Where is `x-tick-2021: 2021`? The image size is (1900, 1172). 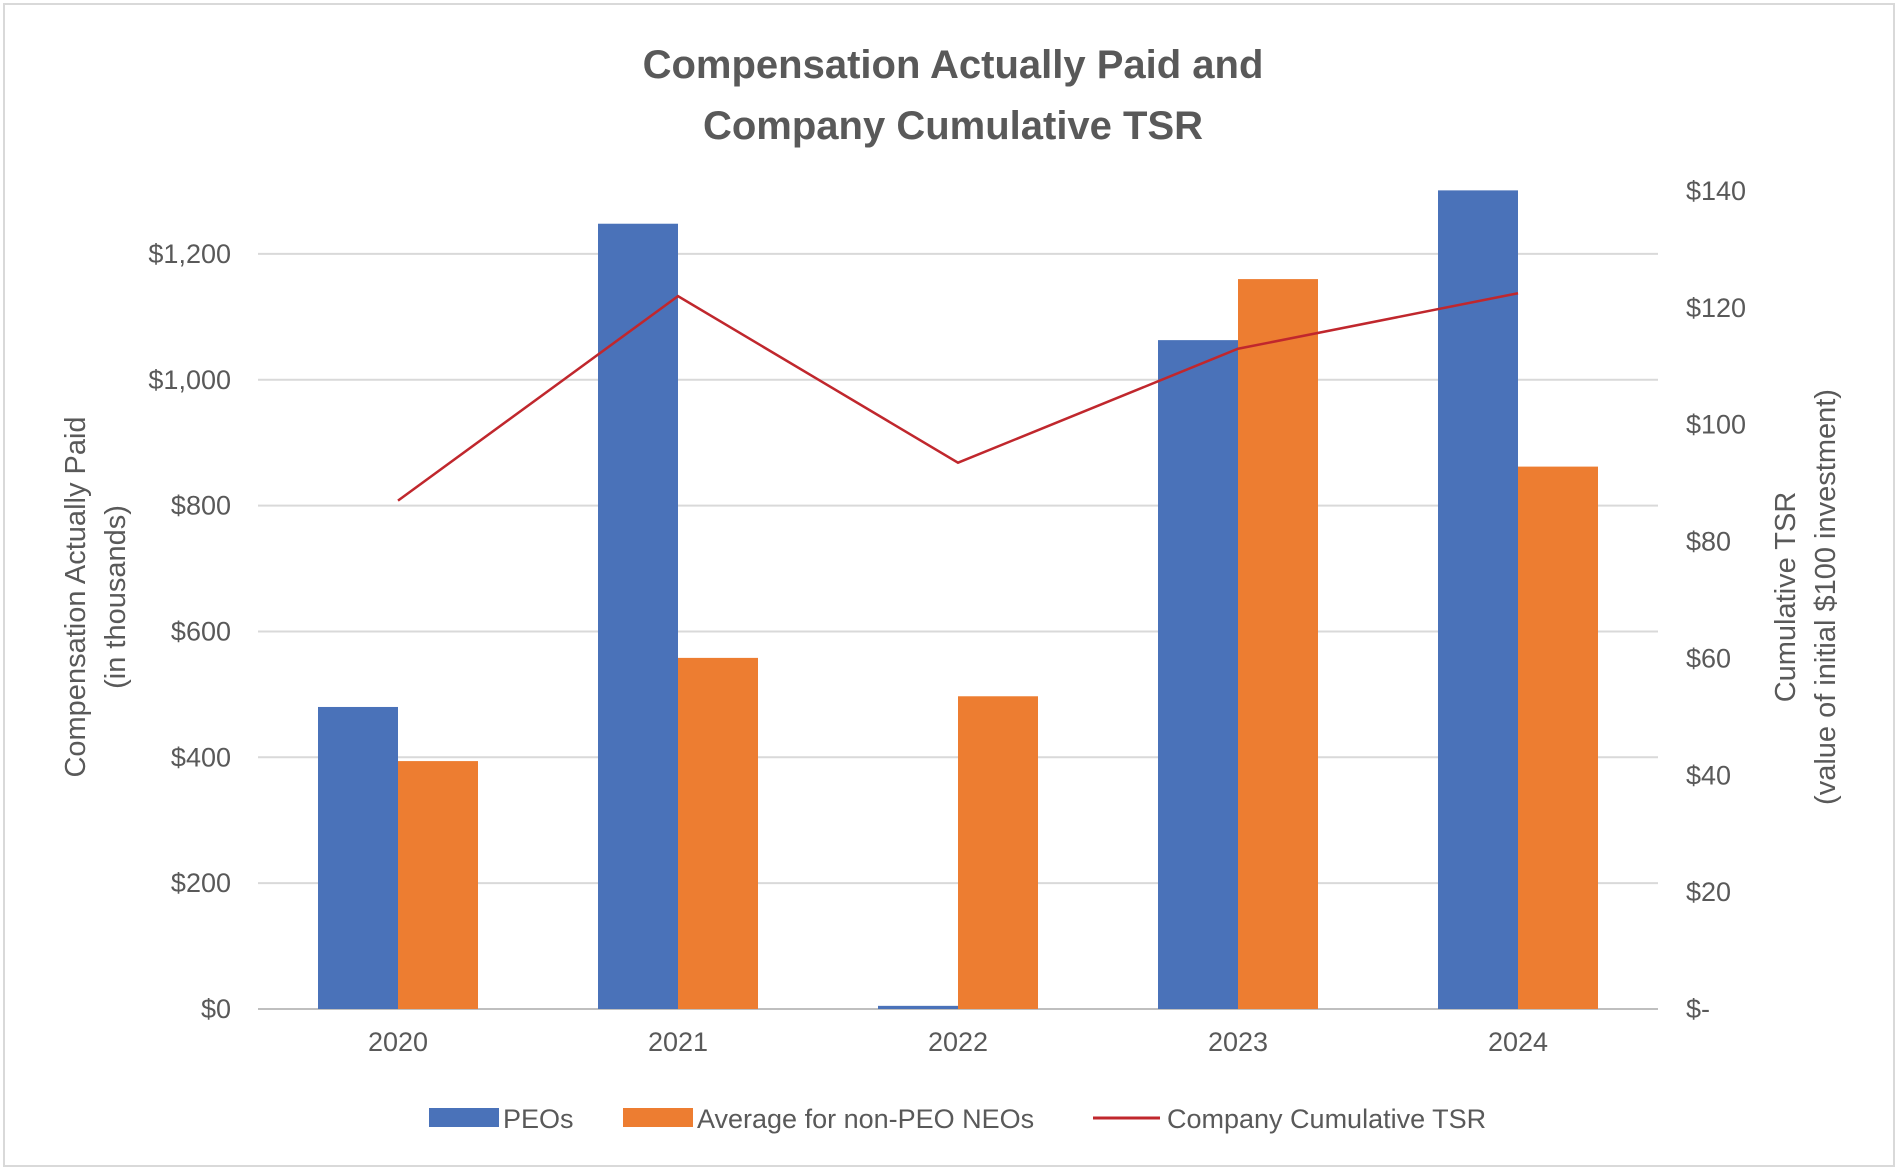
x-tick-2021: 2021 is located at coordinates (678, 1042).